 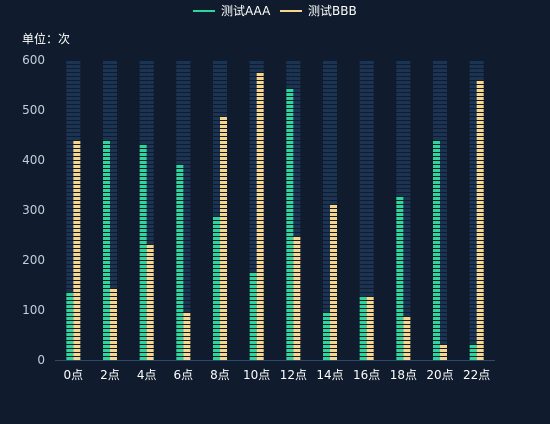 I want to click on bar-bbb, so click(x=297, y=298).